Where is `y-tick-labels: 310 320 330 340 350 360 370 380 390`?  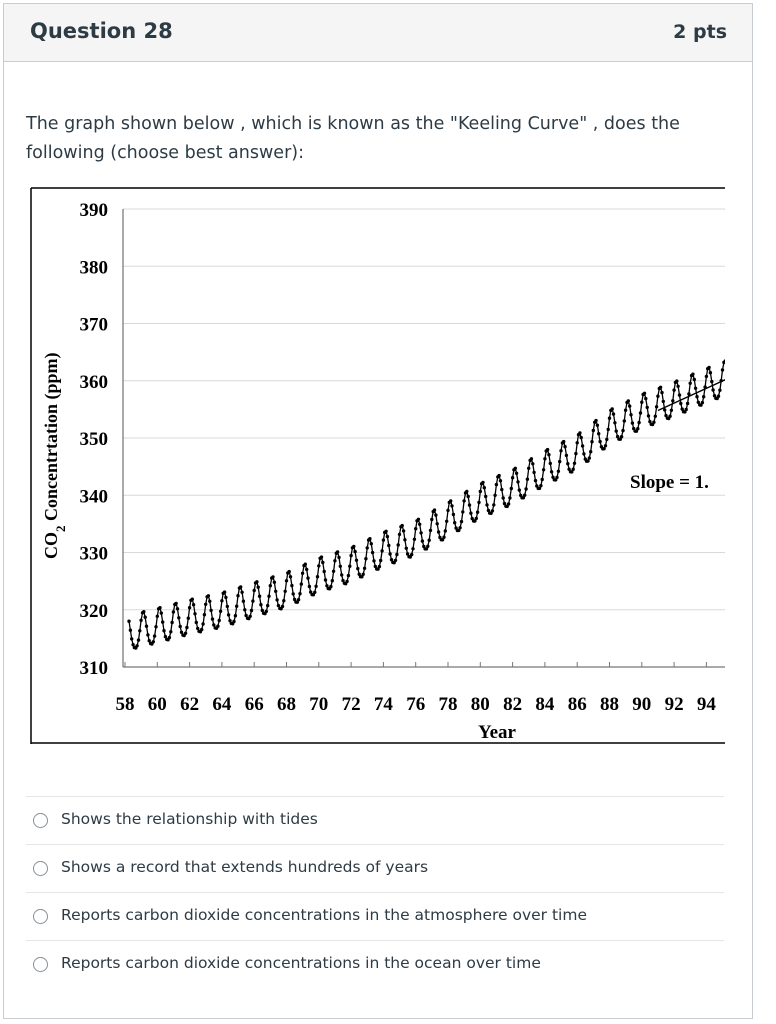
y-tick-labels: 310 320 330 340 350 360 370 380 390 is located at coordinates (94, 439).